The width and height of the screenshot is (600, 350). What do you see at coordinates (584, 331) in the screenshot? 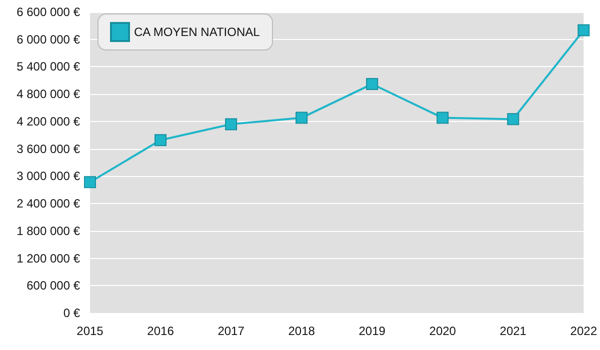
I see `x-tick-label: 2022` at bounding box center [584, 331].